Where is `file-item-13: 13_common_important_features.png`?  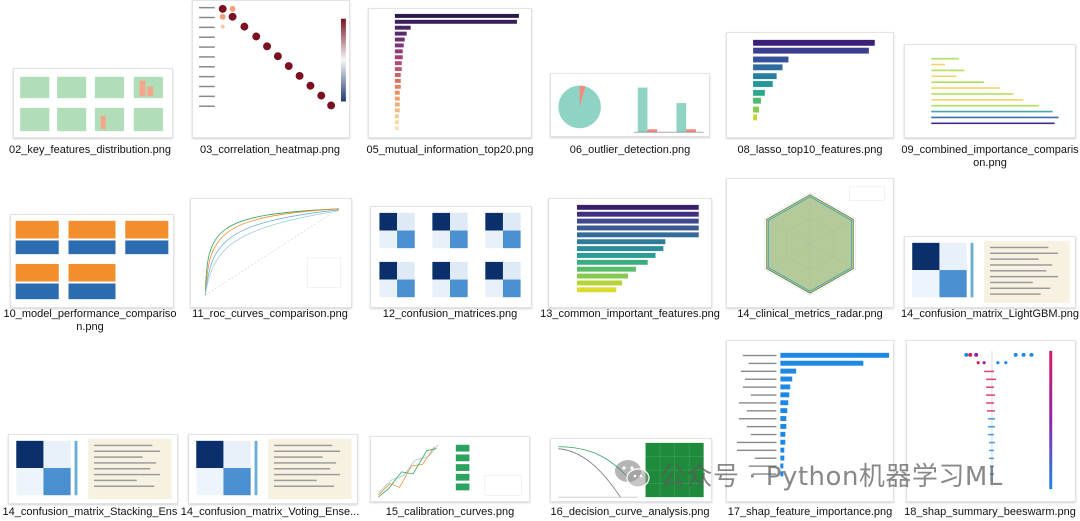
file-item-13: 13_common_important_features.png is located at coordinates (630, 255).